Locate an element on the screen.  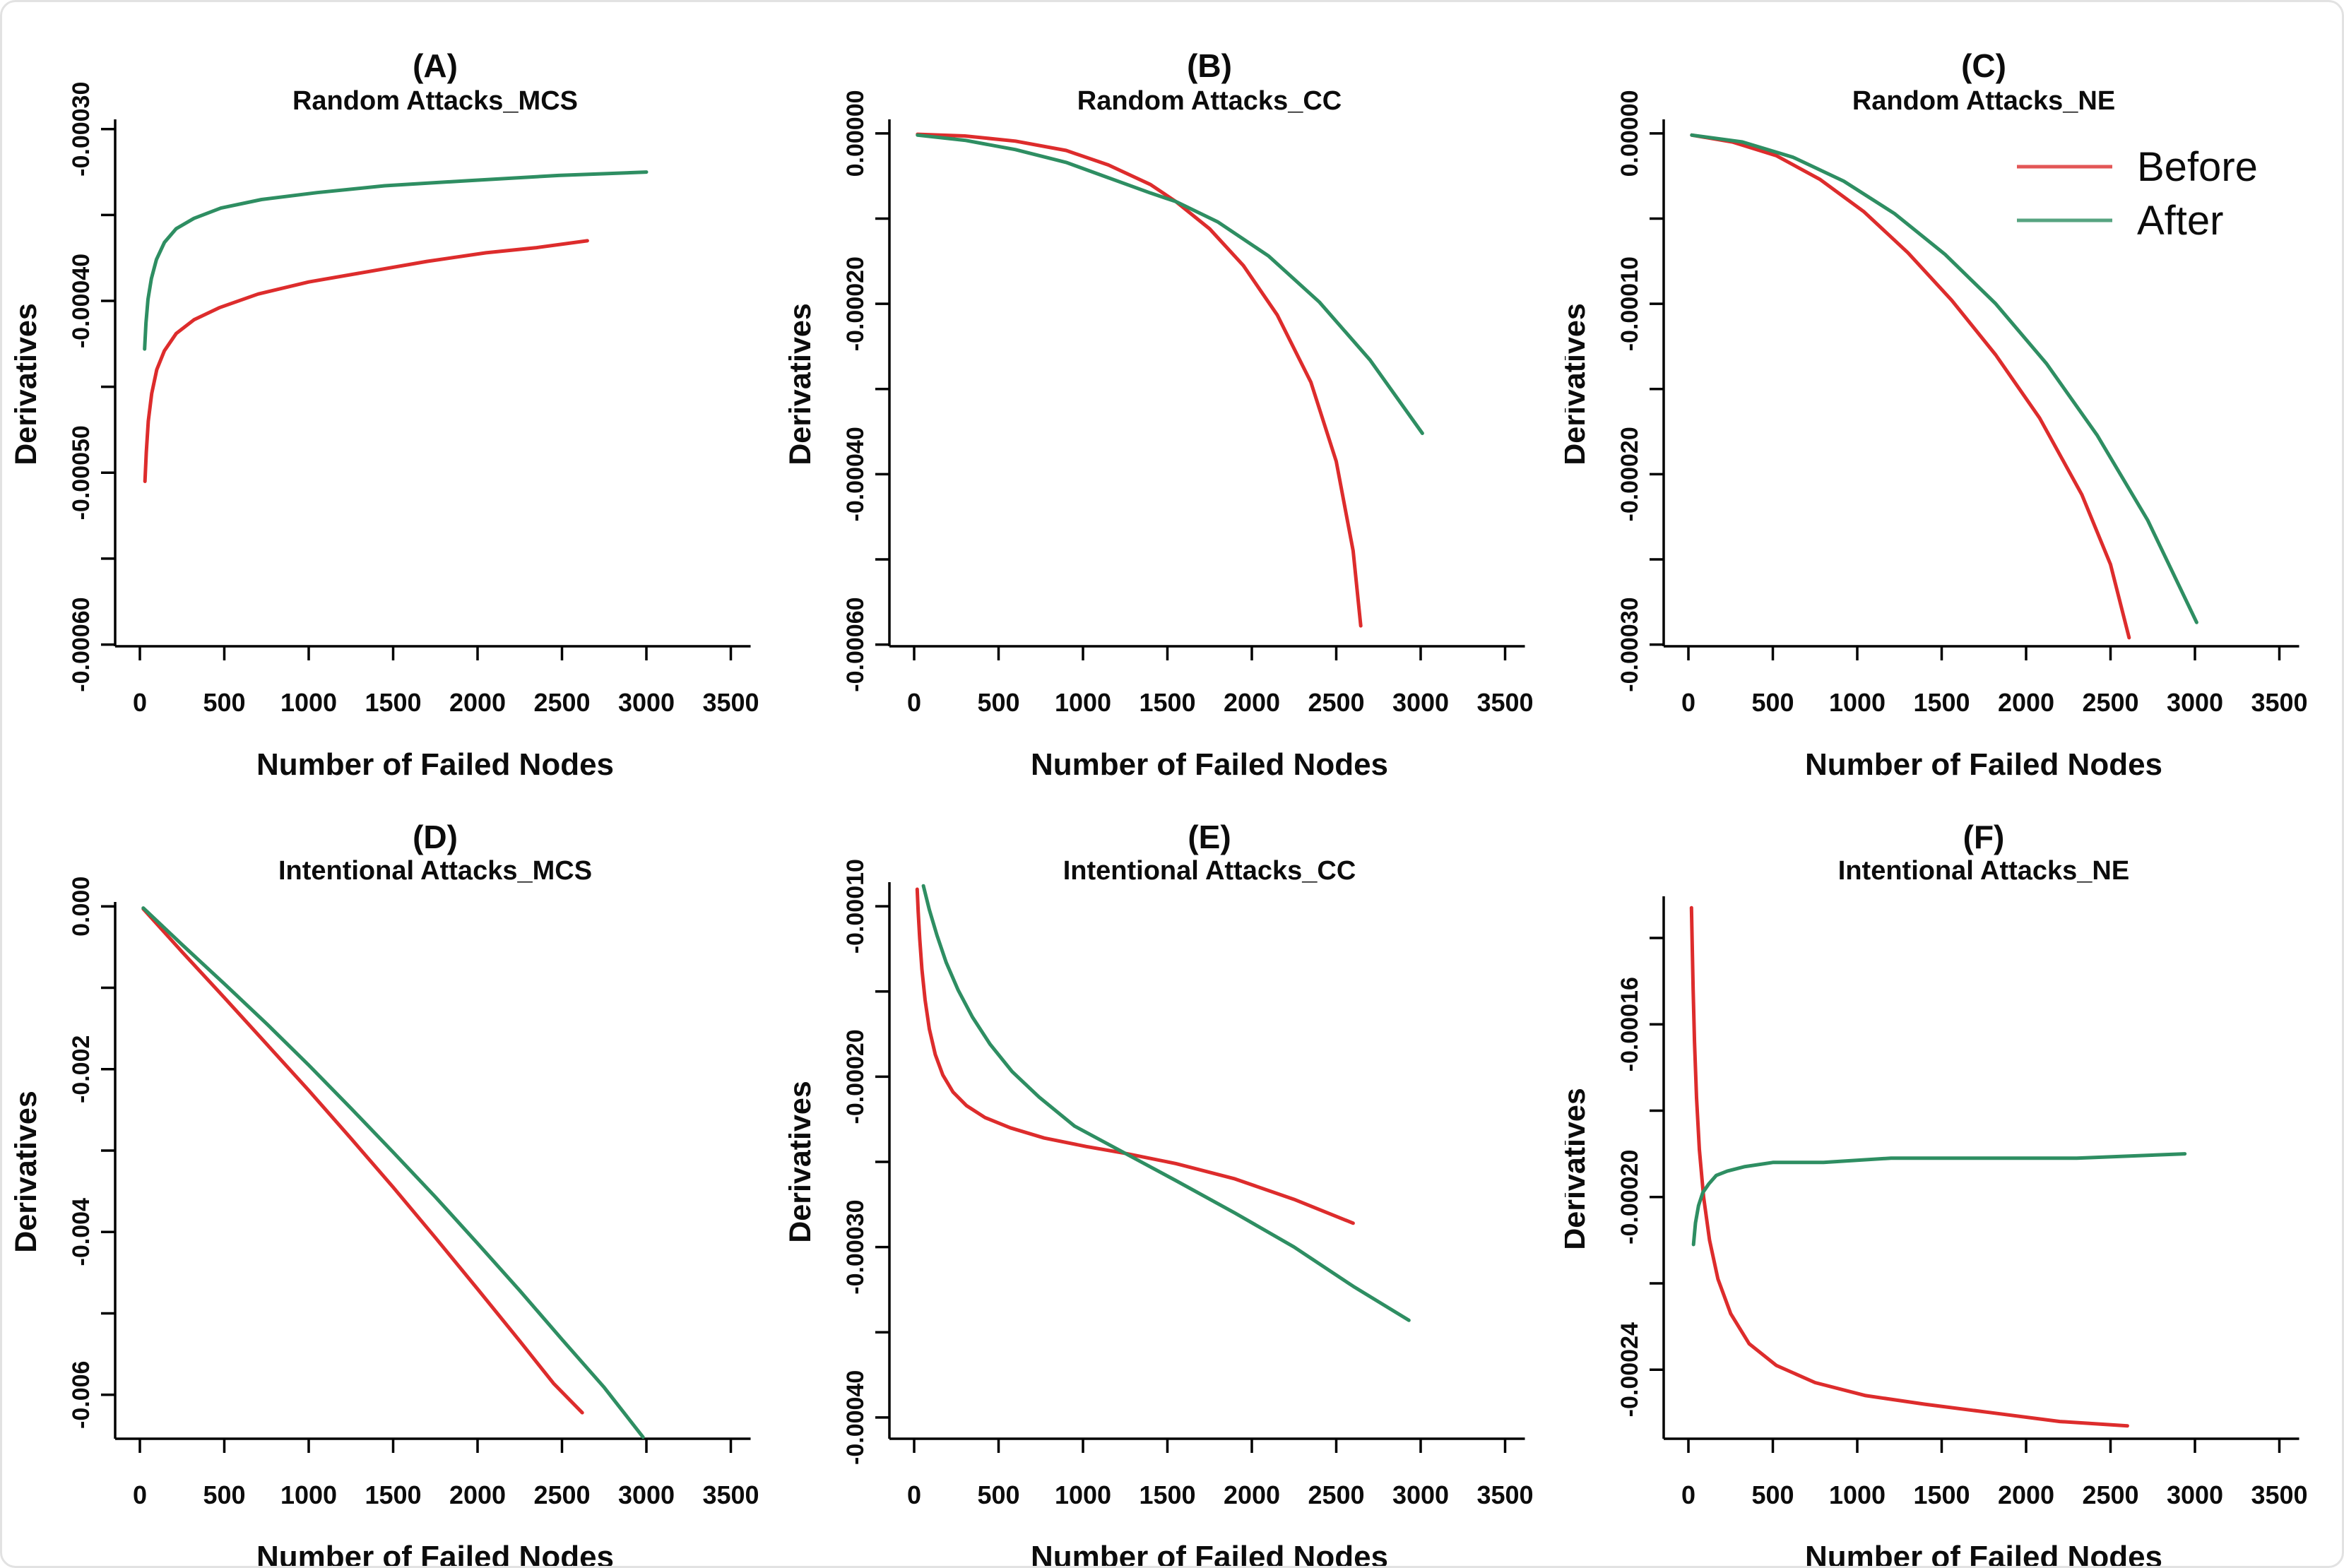
panel-letter: (A) is located at coordinates (435, 65).